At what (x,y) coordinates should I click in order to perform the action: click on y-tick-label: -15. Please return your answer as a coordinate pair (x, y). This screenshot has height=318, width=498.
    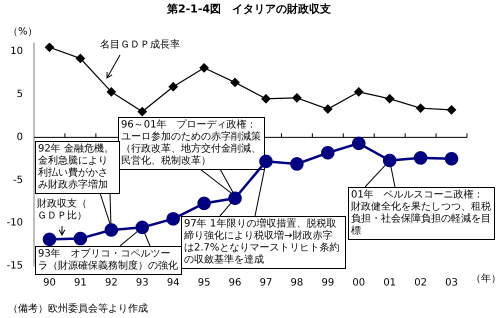
    Looking at the image, I should click on (14, 266).